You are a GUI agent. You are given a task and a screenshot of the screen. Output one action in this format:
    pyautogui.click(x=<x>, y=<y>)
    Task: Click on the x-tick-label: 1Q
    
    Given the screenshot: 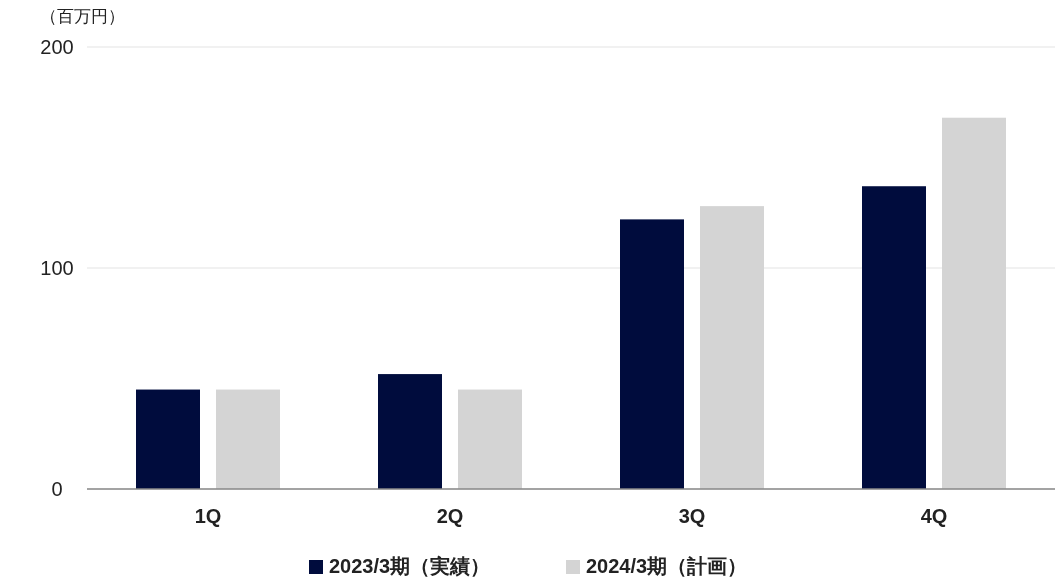 What is the action you would take?
    pyautogui.click(x=208, y=516)
    